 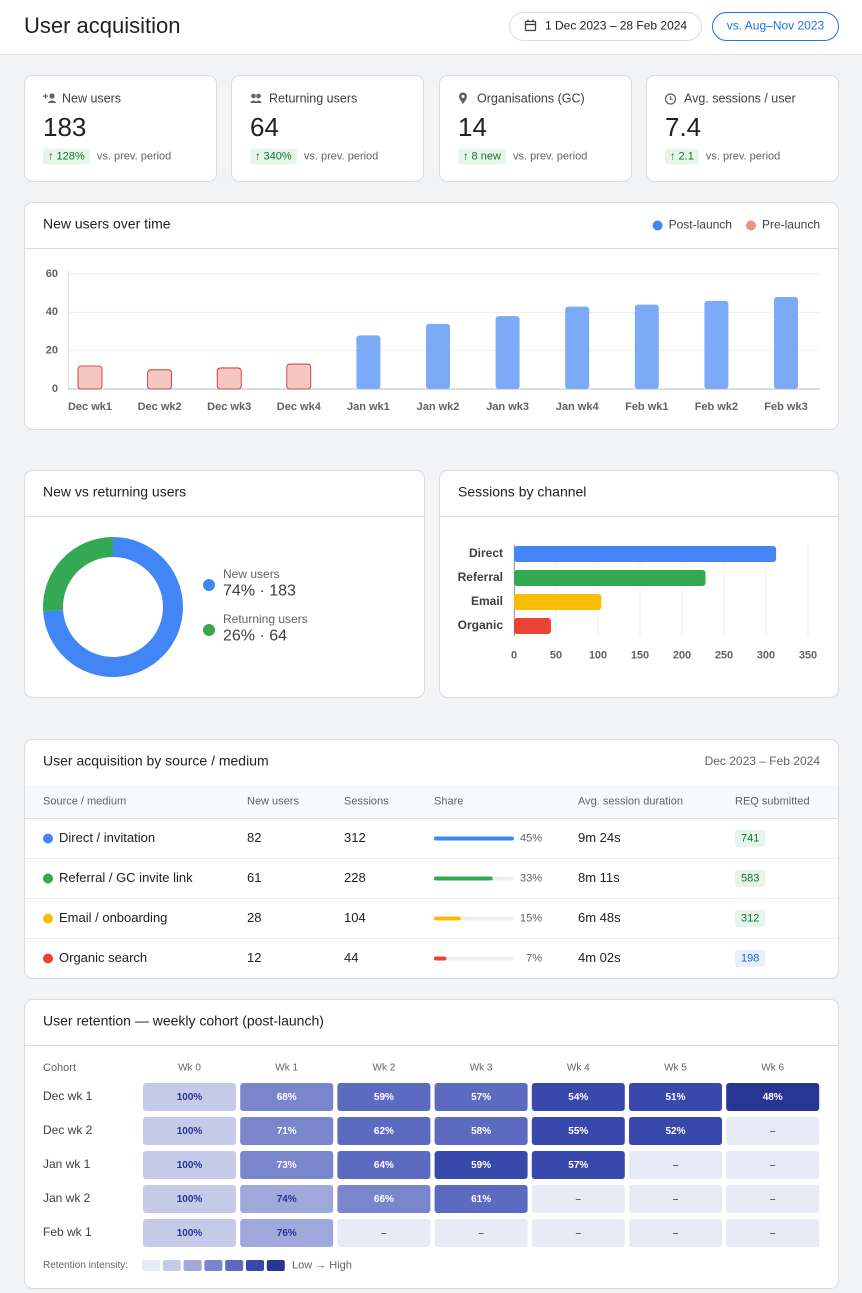 I want to click on kpi-value: 183, so click(x=64, y=127).